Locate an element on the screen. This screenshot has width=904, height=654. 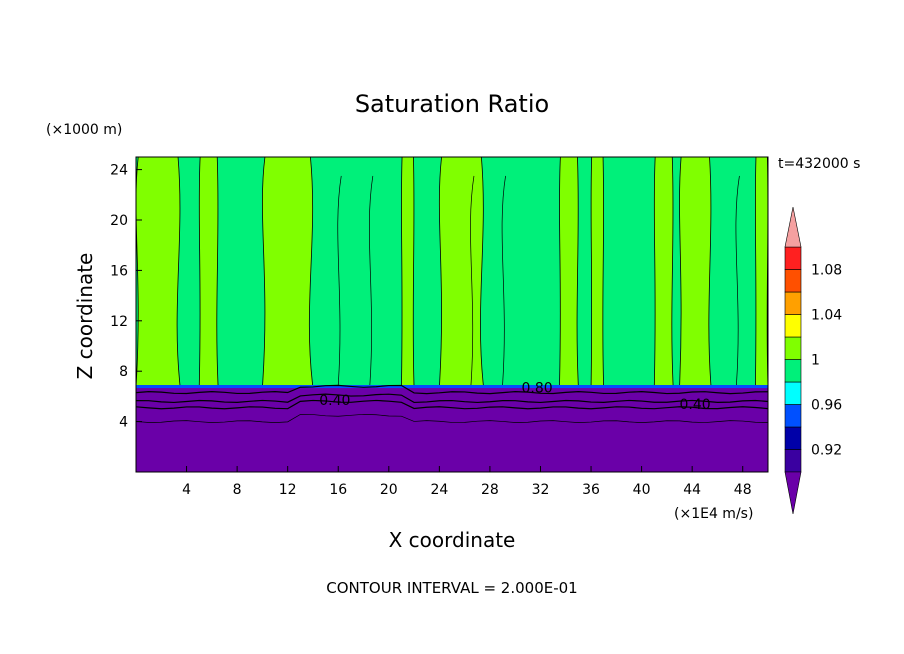
colorbar-tick-label: 0.92 is located at coordinates (826, 451).